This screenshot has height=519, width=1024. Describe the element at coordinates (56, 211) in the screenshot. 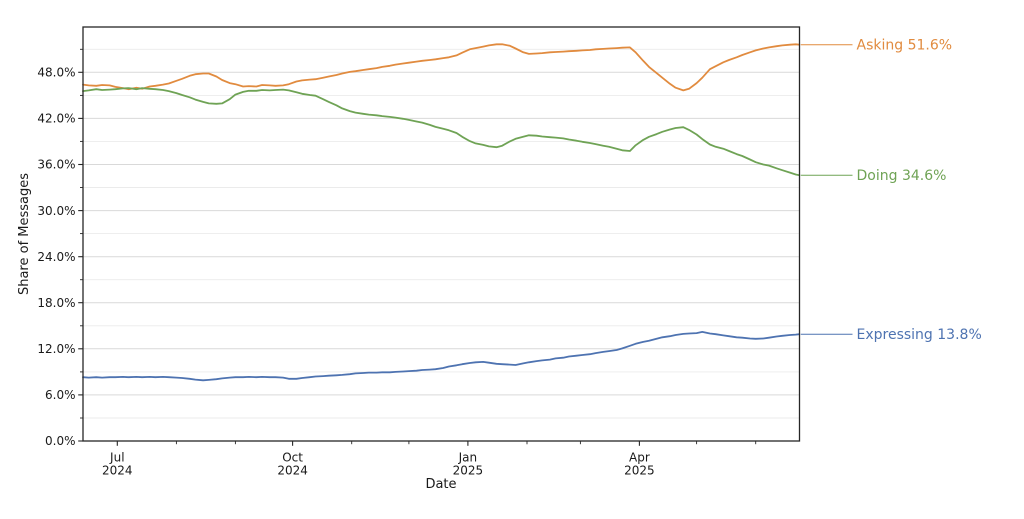

I see `y-tick-label: 30.0%` at that location.